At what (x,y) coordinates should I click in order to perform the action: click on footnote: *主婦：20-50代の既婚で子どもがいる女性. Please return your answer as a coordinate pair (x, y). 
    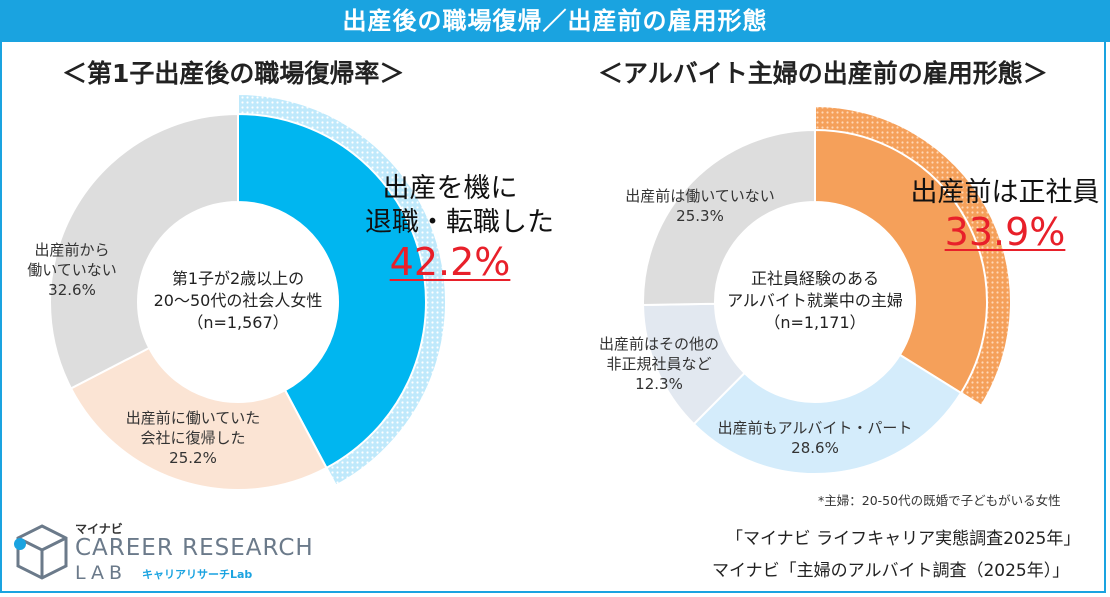
    Looking at the image, I should click on (939, 500).